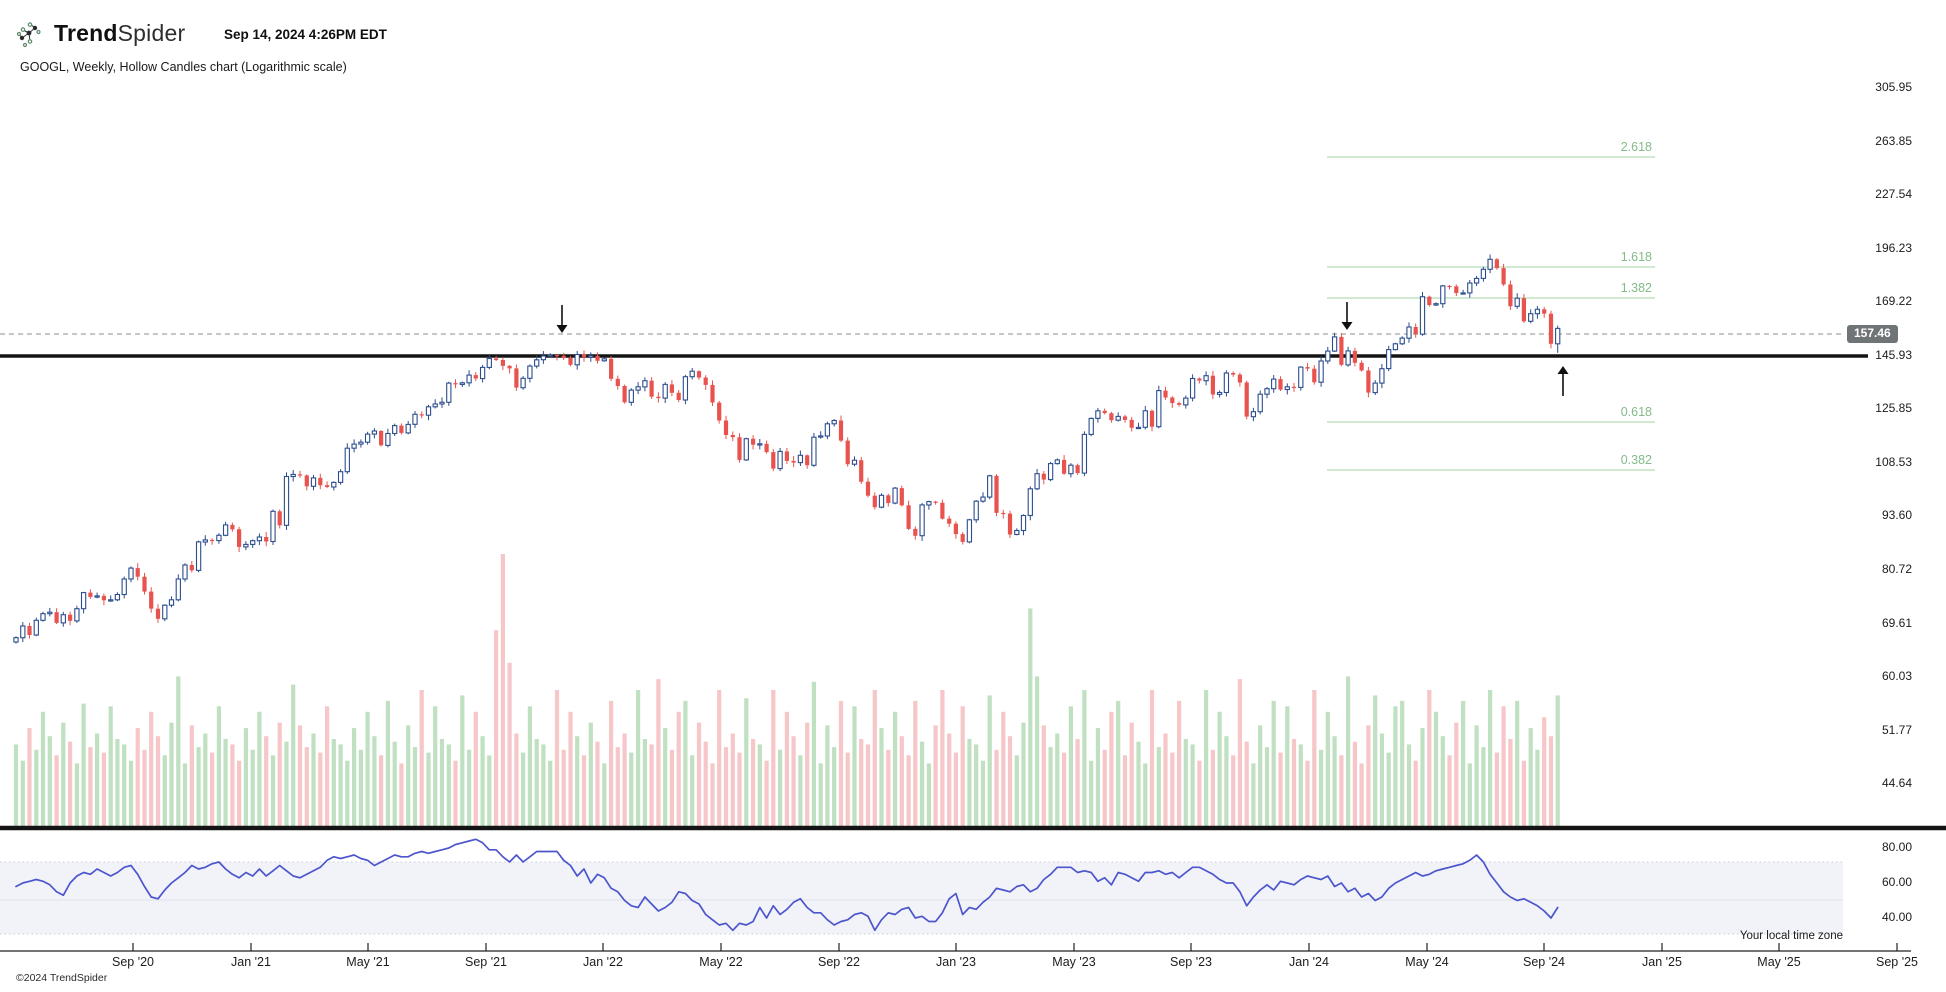 The image size is (1946, 992). Describe the element at coordinates (368, 962) in the screenshot. I see `time-axis-label: May '21` at that location.